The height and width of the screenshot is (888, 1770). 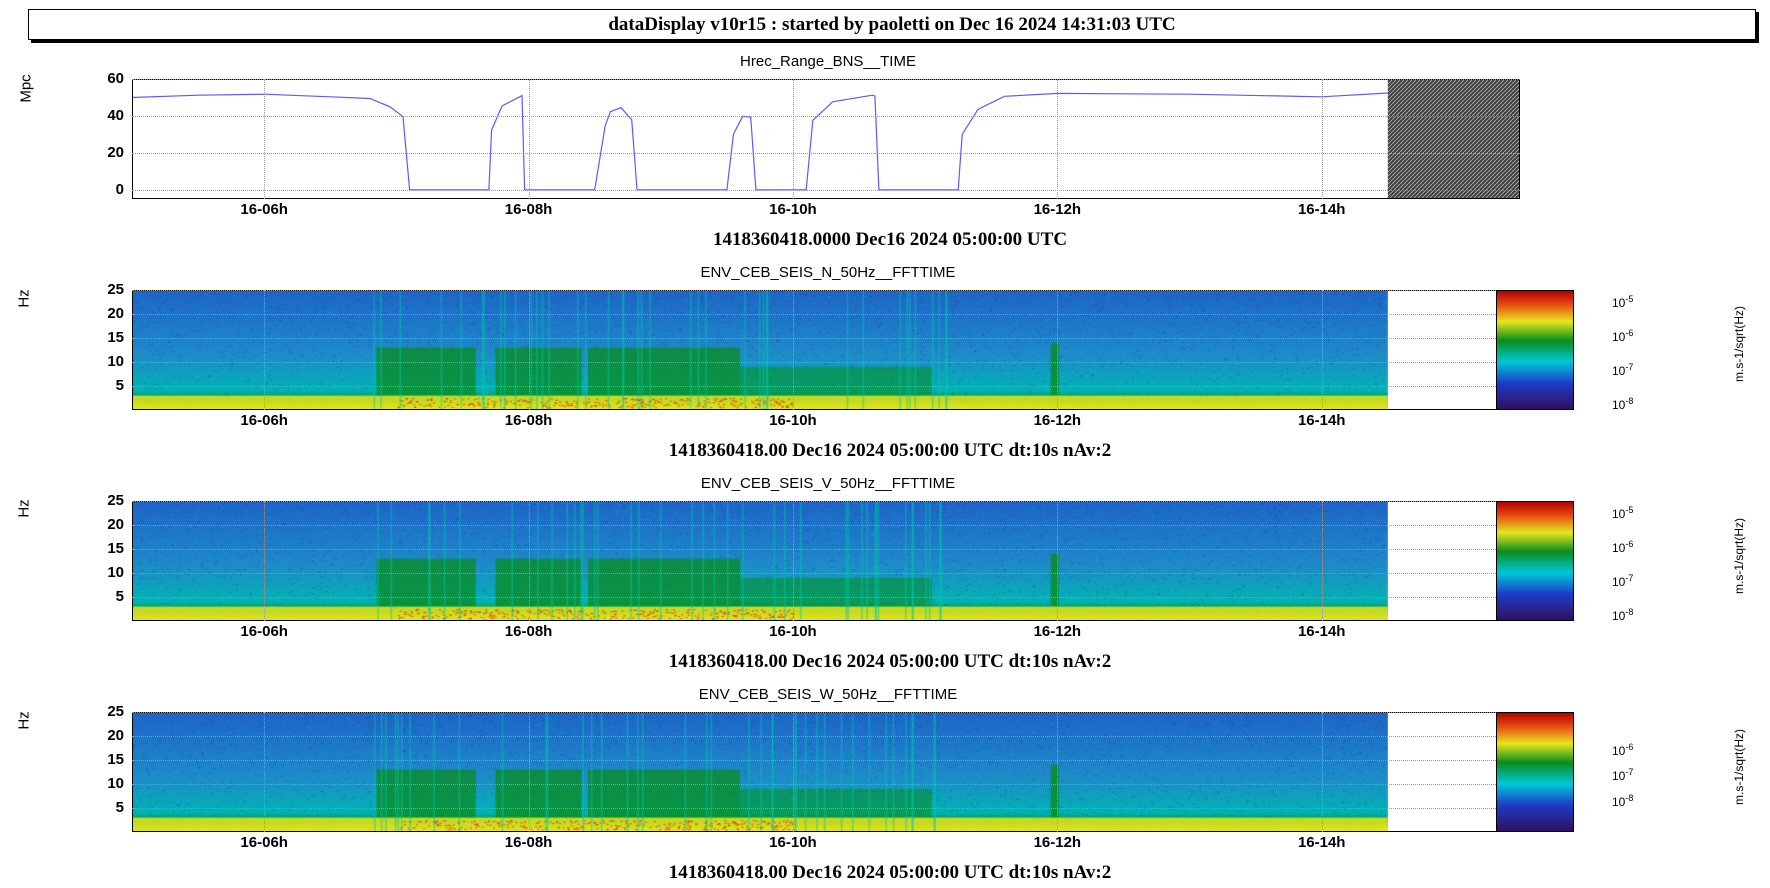 I want to click on spectro-w-x-tick-label: 16-10h, so click(x=793, y=842).